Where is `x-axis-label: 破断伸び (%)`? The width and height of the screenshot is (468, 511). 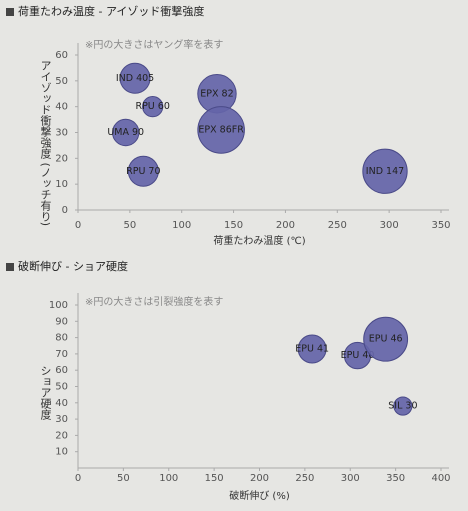
x-axis-label: 破断伸び (%) is located at coordinates (259, 495).